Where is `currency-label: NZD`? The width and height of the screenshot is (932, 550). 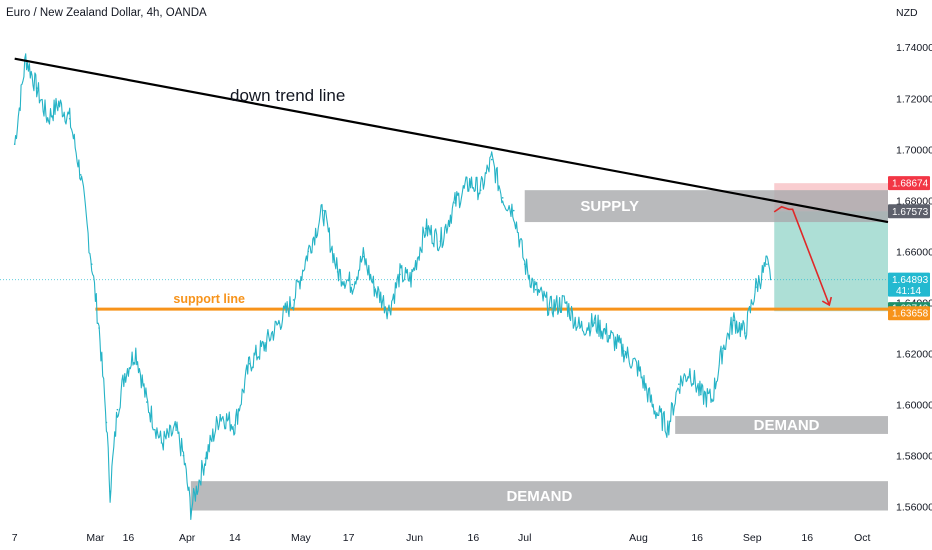
currency-label: NZD is located at coordinates (907, 13).